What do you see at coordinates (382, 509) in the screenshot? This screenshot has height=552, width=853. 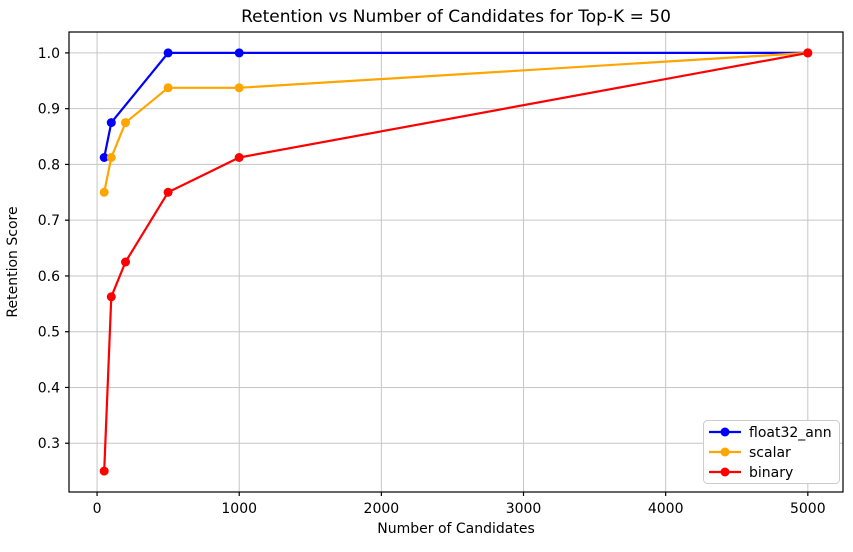 I see `x-tick-label: 2000` at bounding box center [382, 509].